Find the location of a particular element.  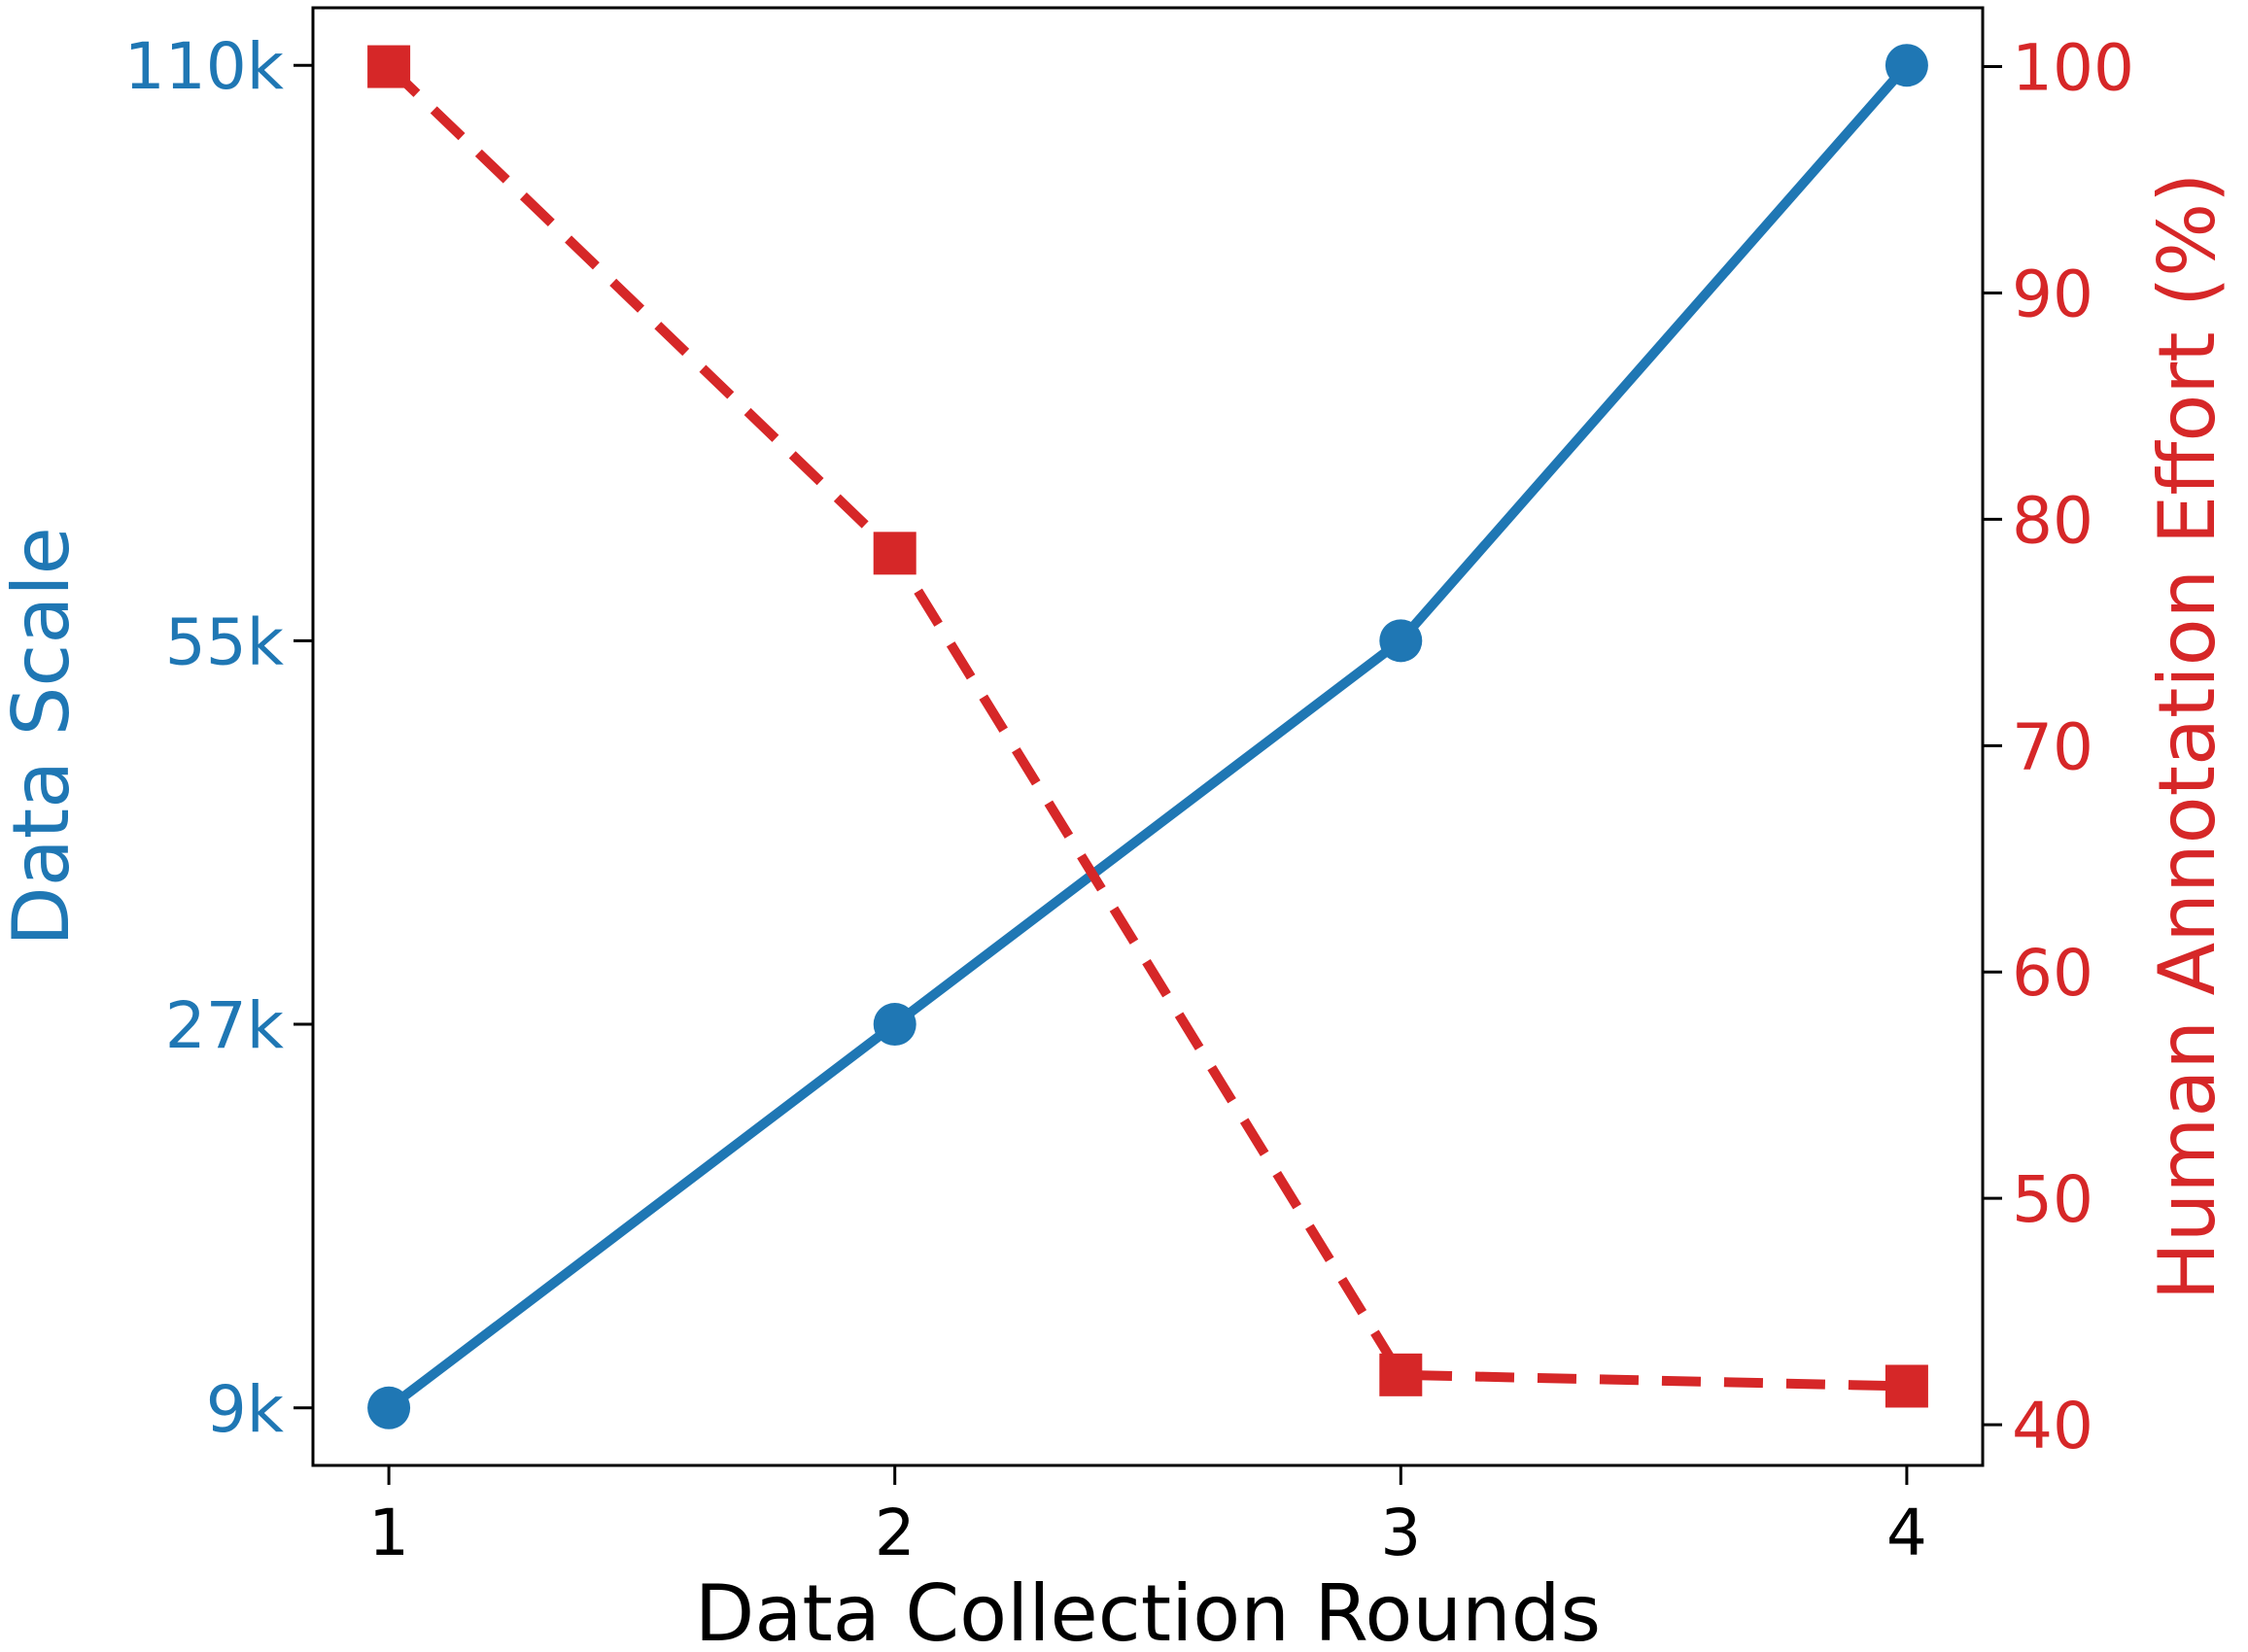

x-tick-label: 2 is located at coordinates (895, 1533).